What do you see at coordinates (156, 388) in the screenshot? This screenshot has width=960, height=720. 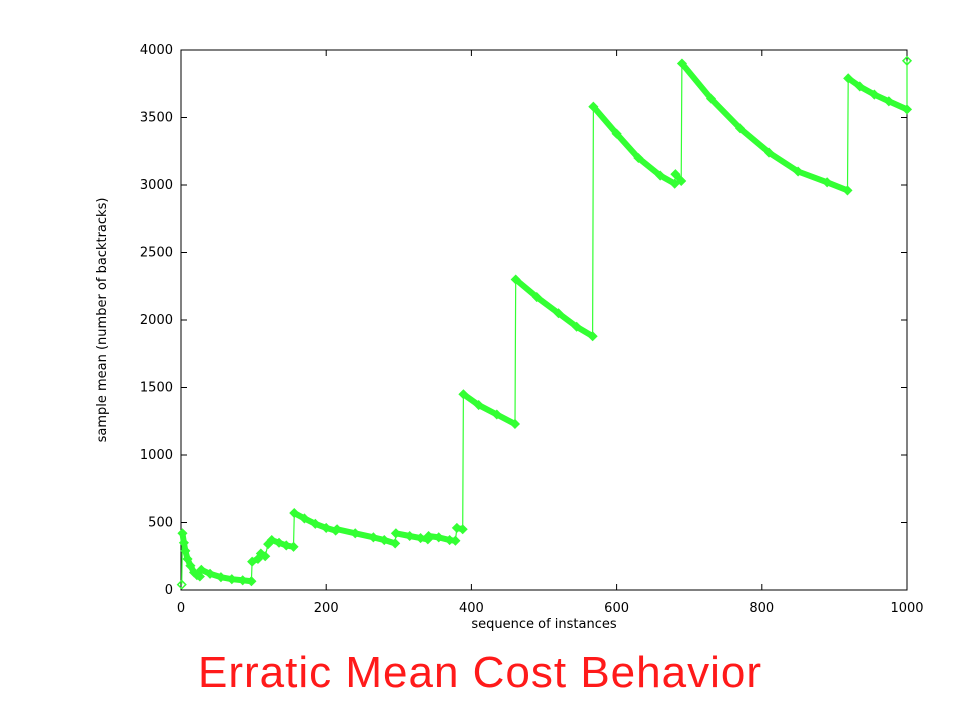 I see `y-tick-label: 1500` at bounding box center [156, 388].